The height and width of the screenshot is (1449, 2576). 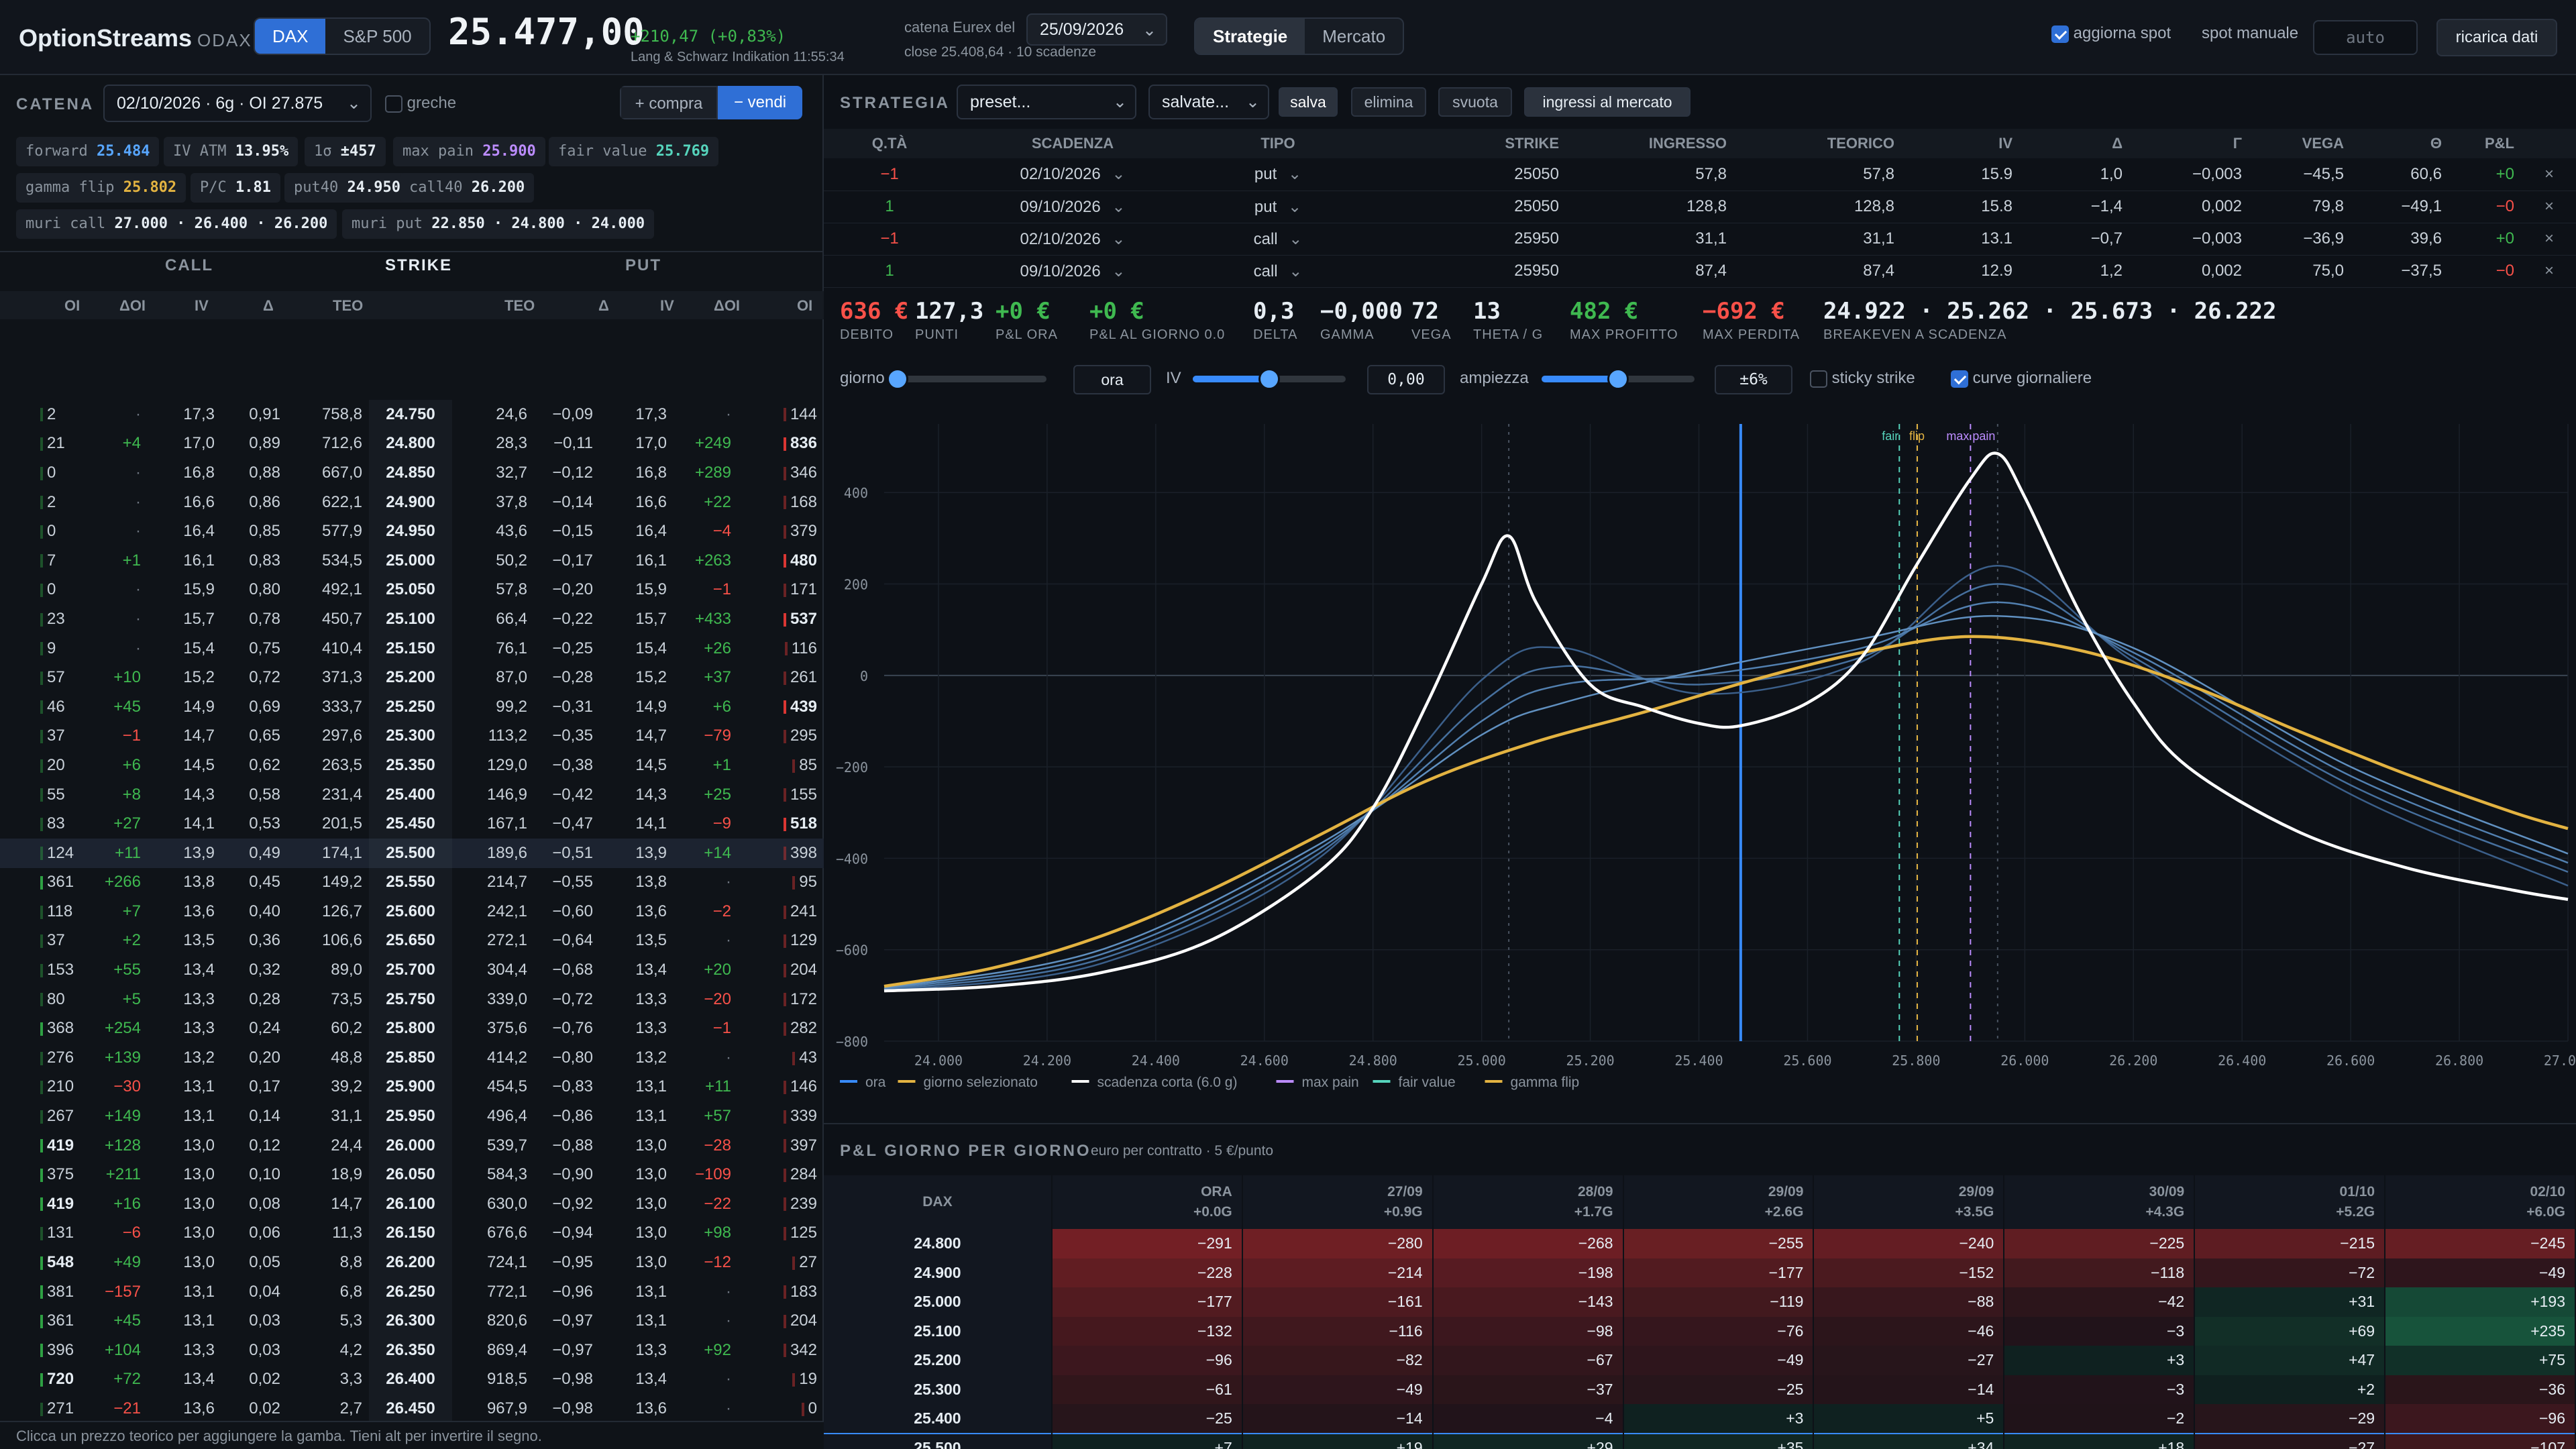 What do you see at coordinates (493, 999) in the screenshot?
I see `chain-cell: 339,0` at bounding box center [493, 999].